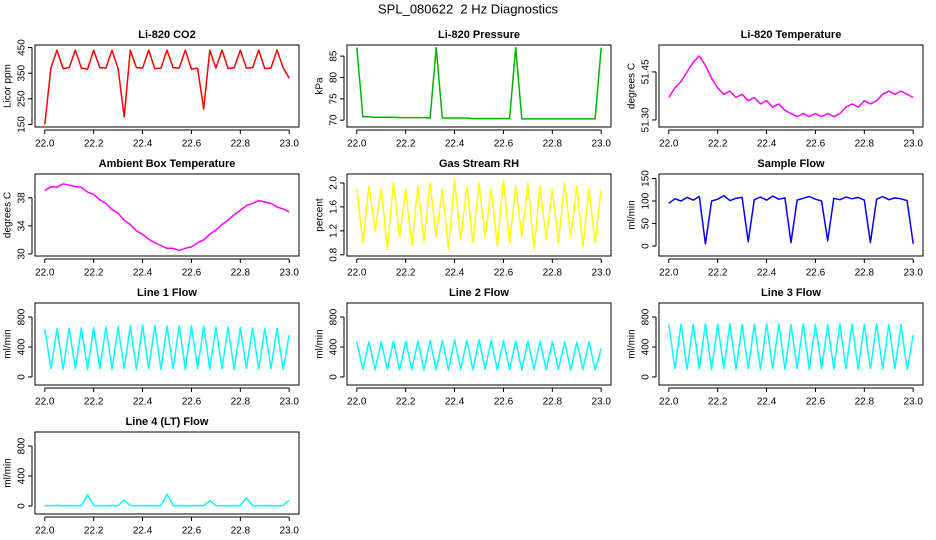 The height and width of the screenshot is (540, 936). I want to click on page-title: SPL_080622 2 Hz Diagnostics, so click(468, 8).